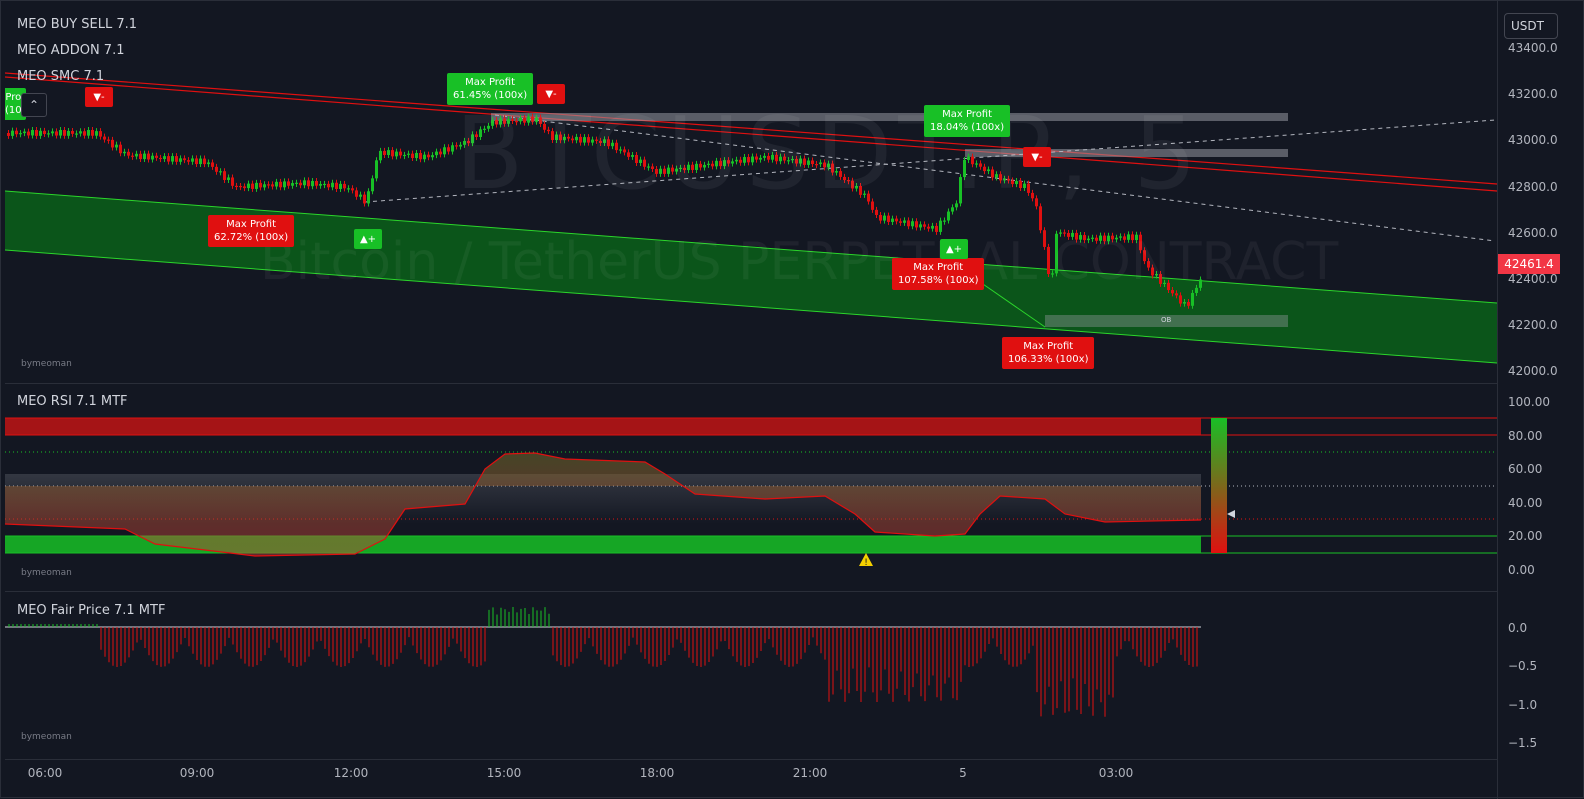 The image size is (1584, 799). I want to click on time-tick: 15:00, so click(504, 773).